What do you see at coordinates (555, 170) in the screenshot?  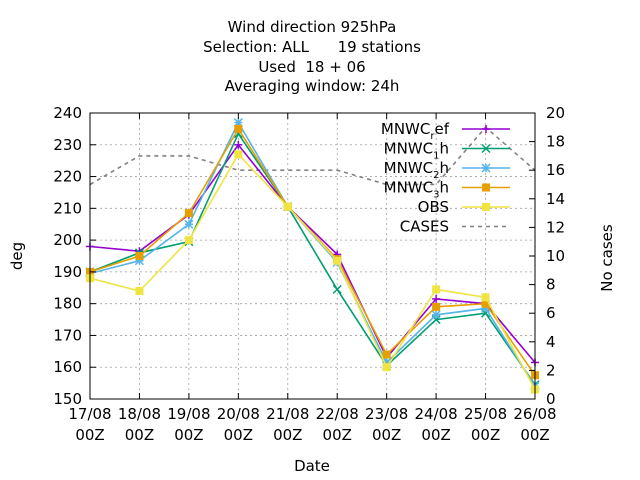 I see `y2-tick-label: 16` at bounding box center [555, 170].